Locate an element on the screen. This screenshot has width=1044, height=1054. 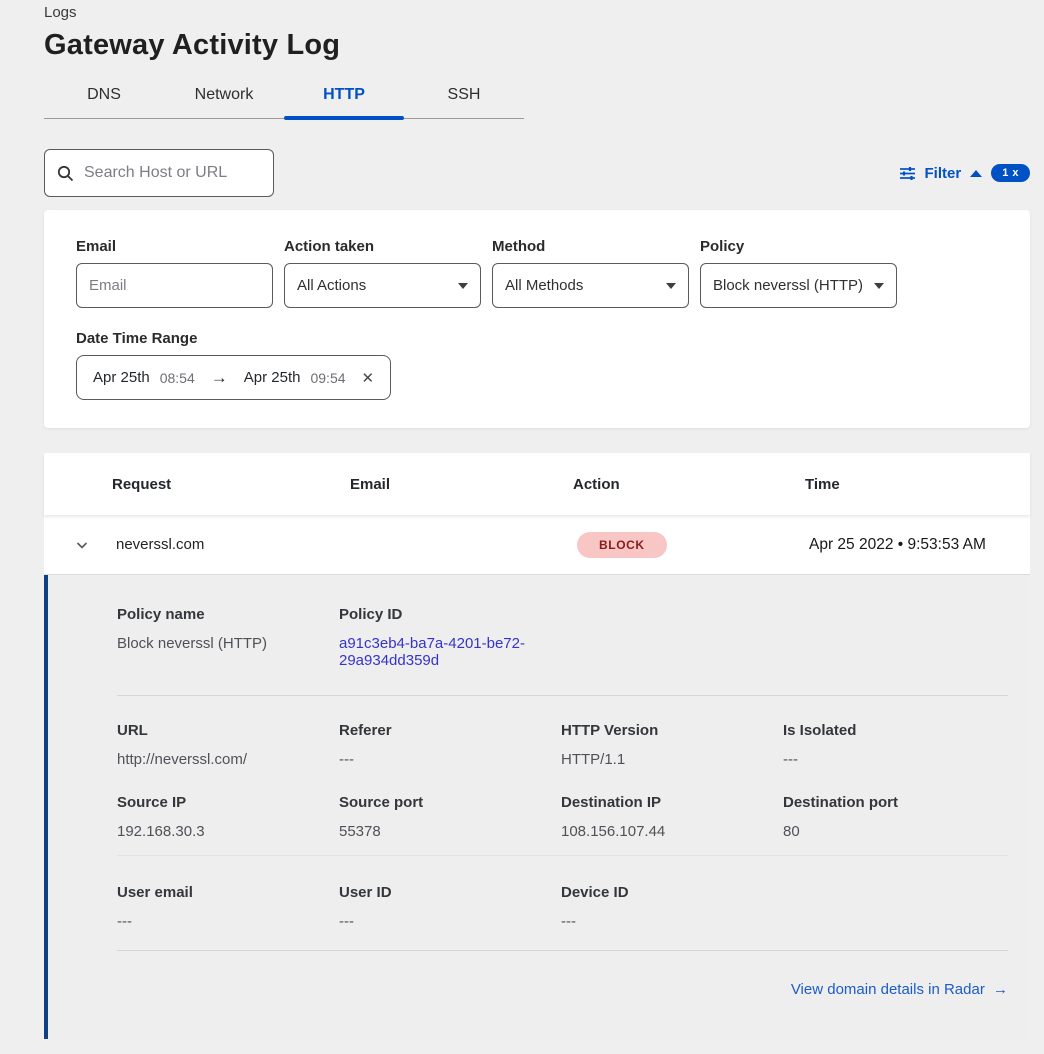
table-header-row: Request Email Action Time is located at coordinates (537, 484).